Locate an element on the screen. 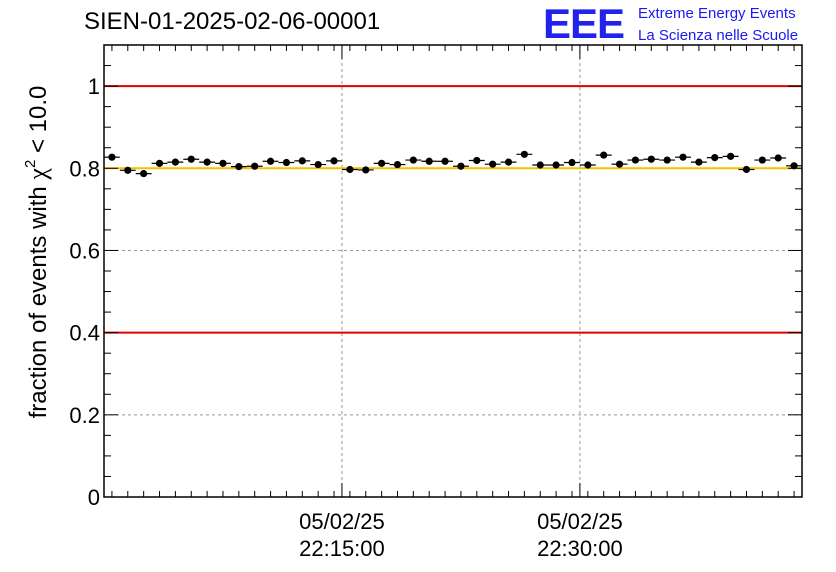 This screenshot has width=836, height=572. y-axis-label-text: fraction of events with is located at coordinates (38, 299).